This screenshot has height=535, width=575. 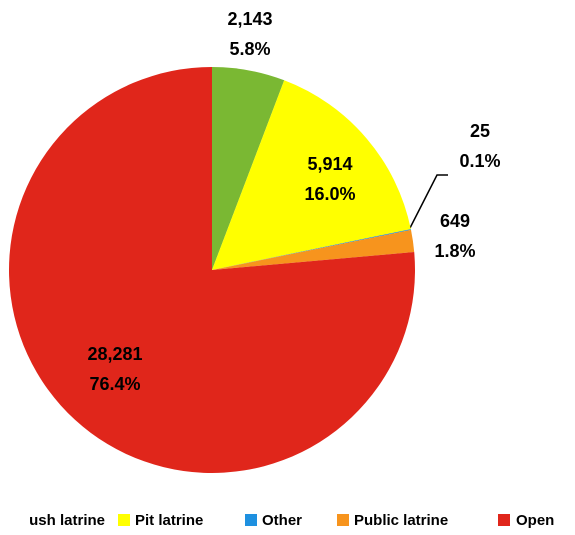 I want to click on percent-label: 5.8%, so click(x=249, y=49).